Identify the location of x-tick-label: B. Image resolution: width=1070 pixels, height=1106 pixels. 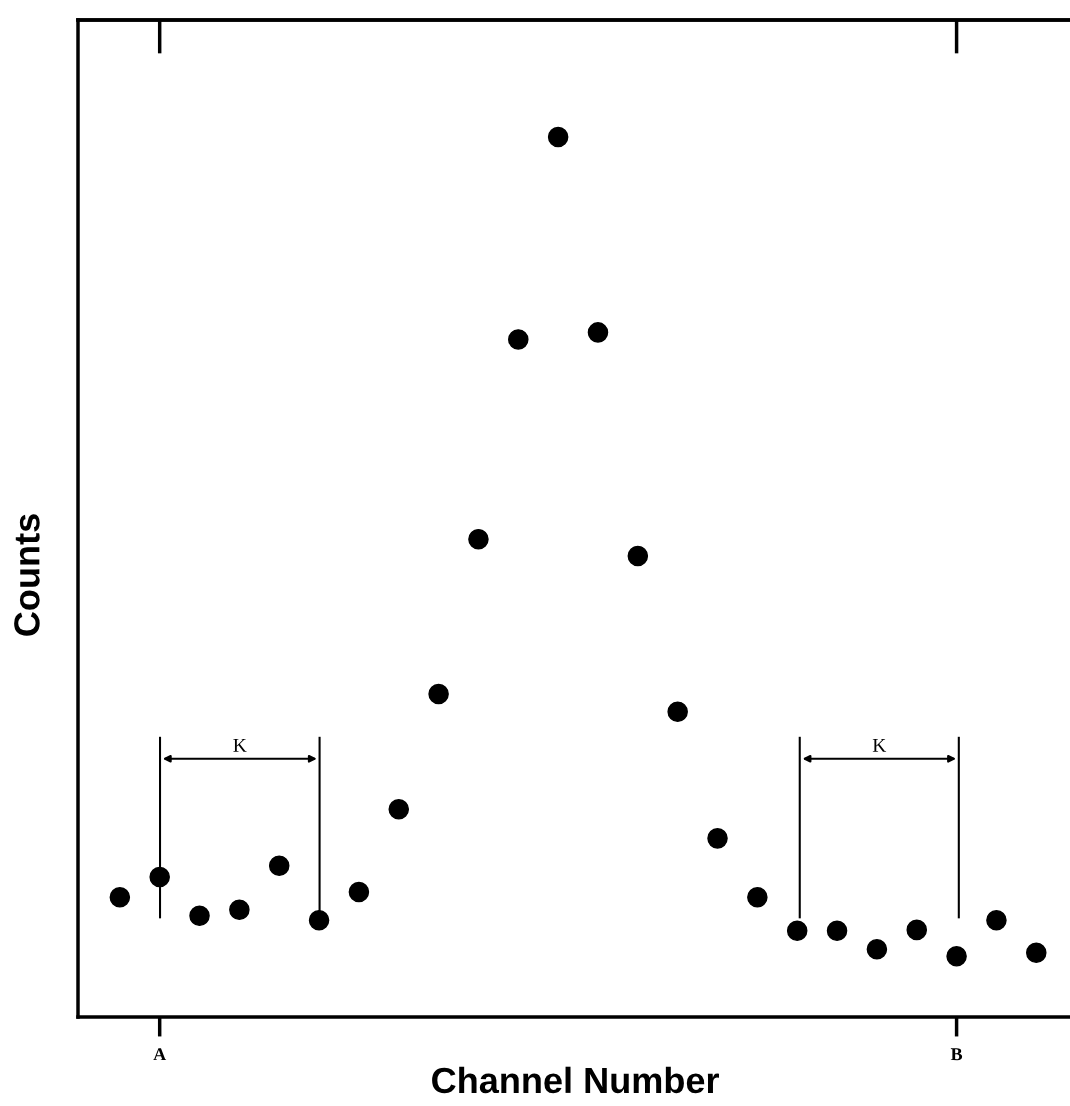
(956, 1054).